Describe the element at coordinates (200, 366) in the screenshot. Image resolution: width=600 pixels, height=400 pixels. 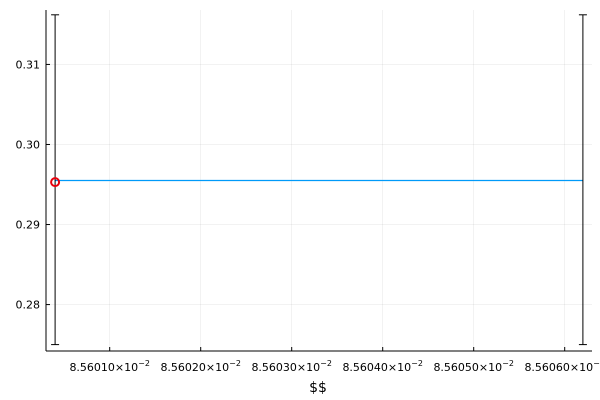
I see `x-tick-label: 8.56020×10⁻²` at that location.